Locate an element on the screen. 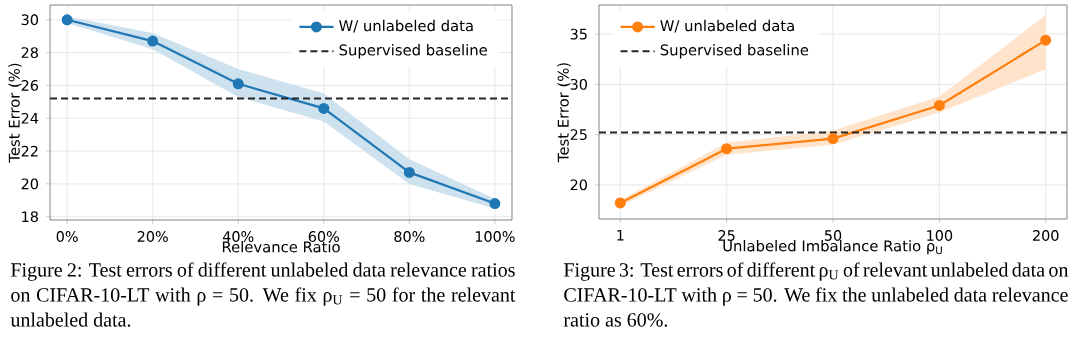 Image resolution: width=1080 pixels, height=358 pixels. y-tick-label: 22 is located at coordinates (29, 151).